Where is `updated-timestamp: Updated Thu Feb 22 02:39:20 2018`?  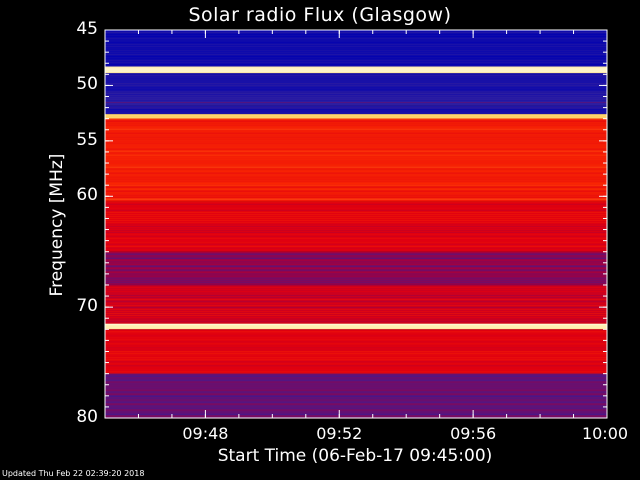
updated-timestamp: Updated Thu Feb 22 02:39:20 2018 is located at coordinates (73, 473).